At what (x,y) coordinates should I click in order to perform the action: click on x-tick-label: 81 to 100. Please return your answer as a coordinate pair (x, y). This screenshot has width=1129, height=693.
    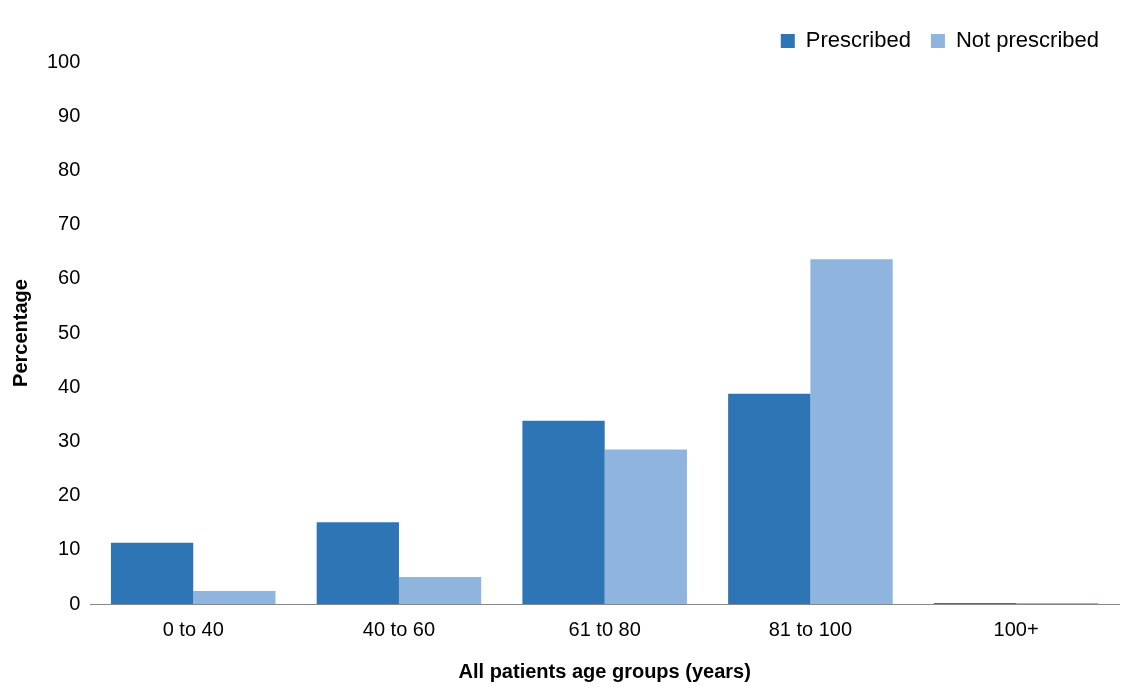
    Looking at the image, I should click on (810, 628).